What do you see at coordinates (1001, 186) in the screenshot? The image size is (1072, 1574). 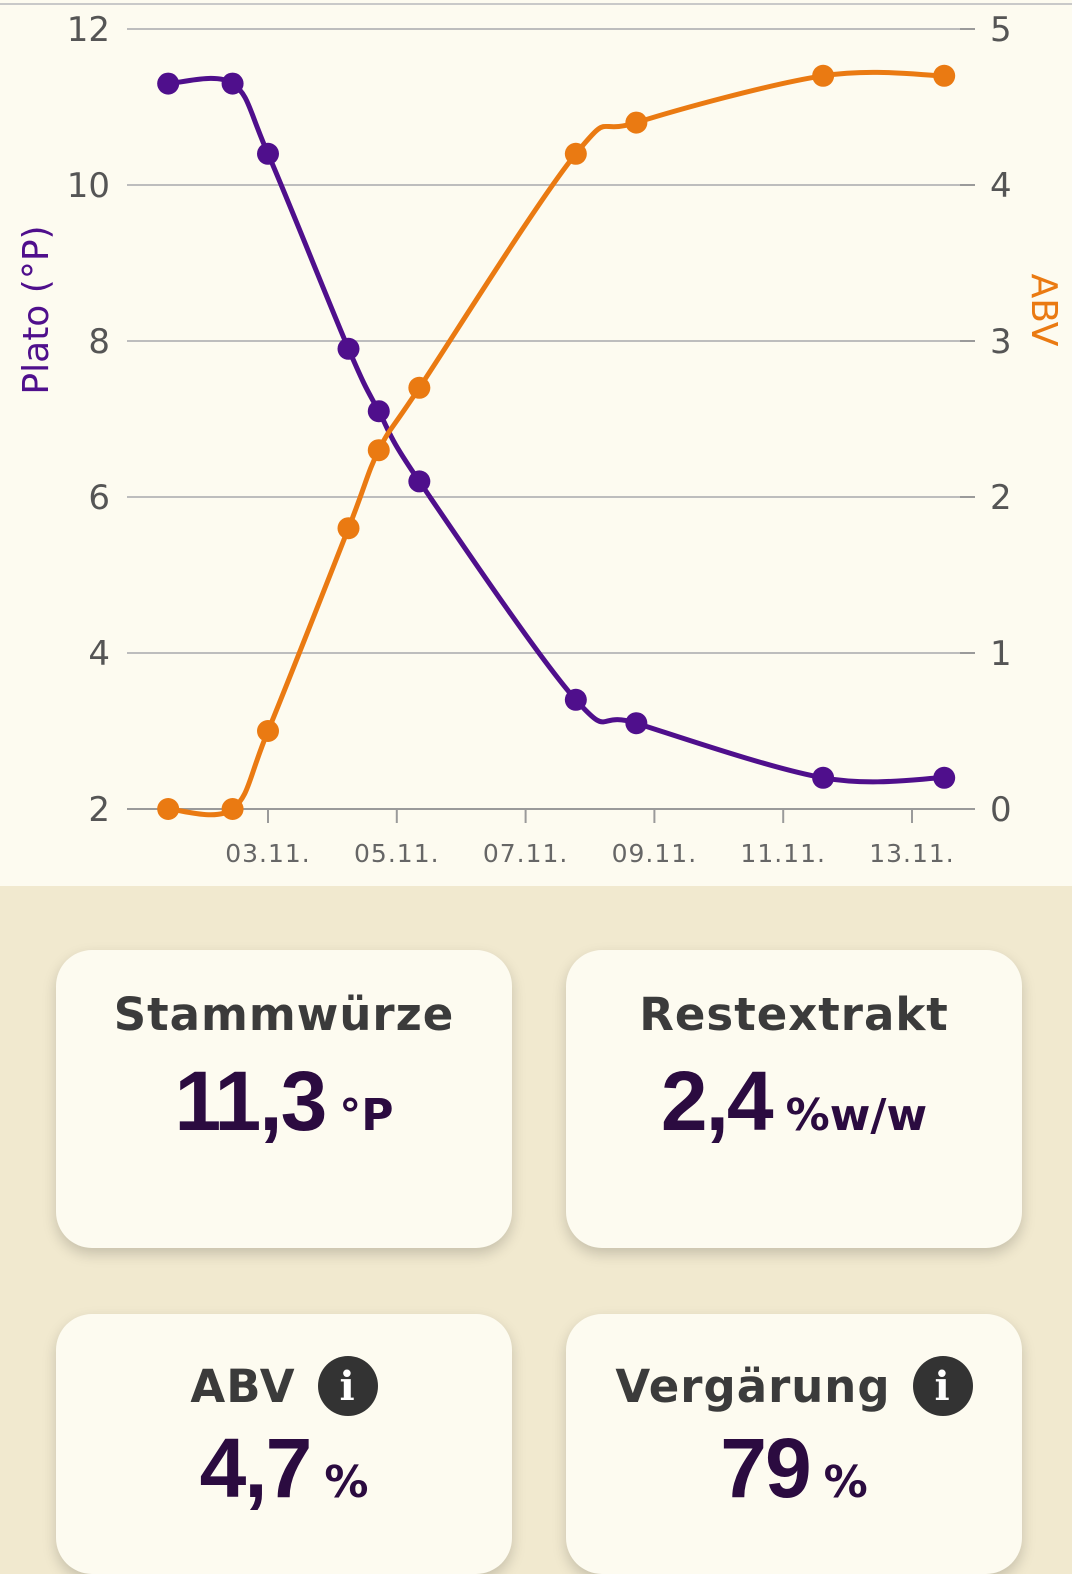 I see `y-right-tick-label: 4` at bounding box center [1001, 186].